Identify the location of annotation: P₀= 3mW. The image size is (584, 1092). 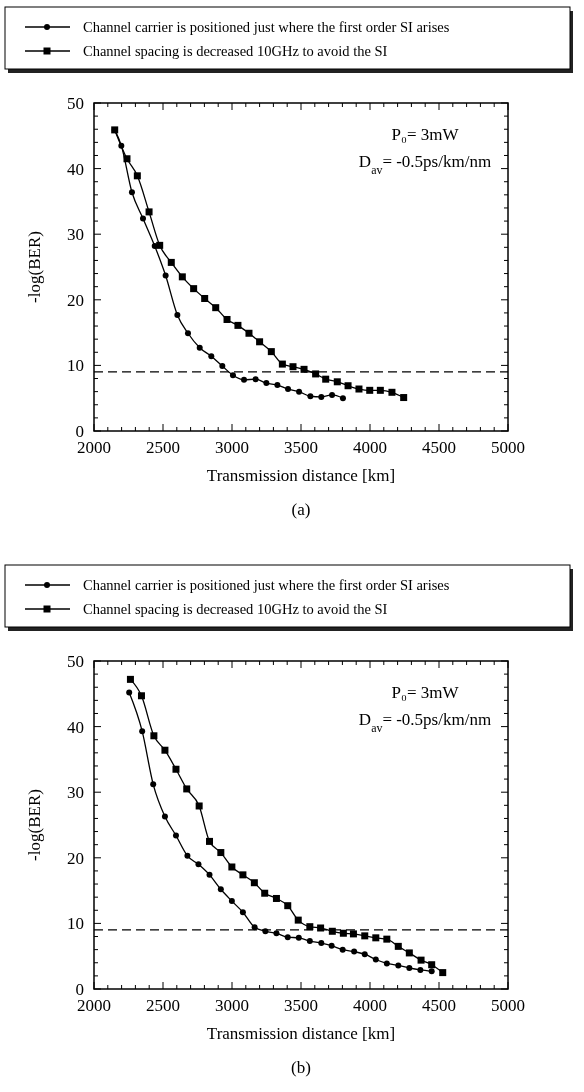
(425, 692).